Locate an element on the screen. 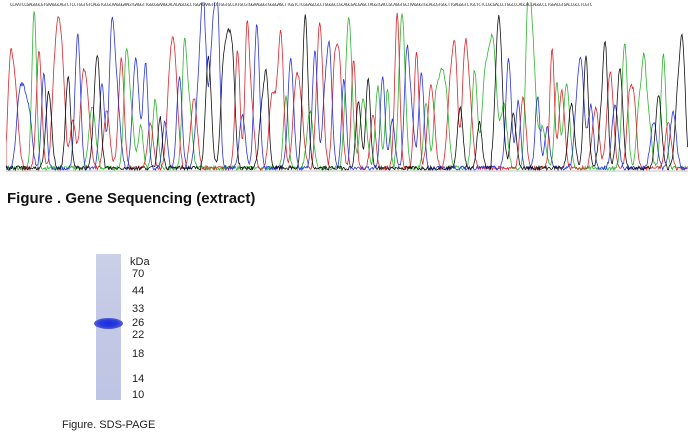 Image resolution: width=694 pixels, height=435 pixels. gene-sequencing-caption: Figure . Gene Sequencing (extract) is located at coordinates (131, 198).